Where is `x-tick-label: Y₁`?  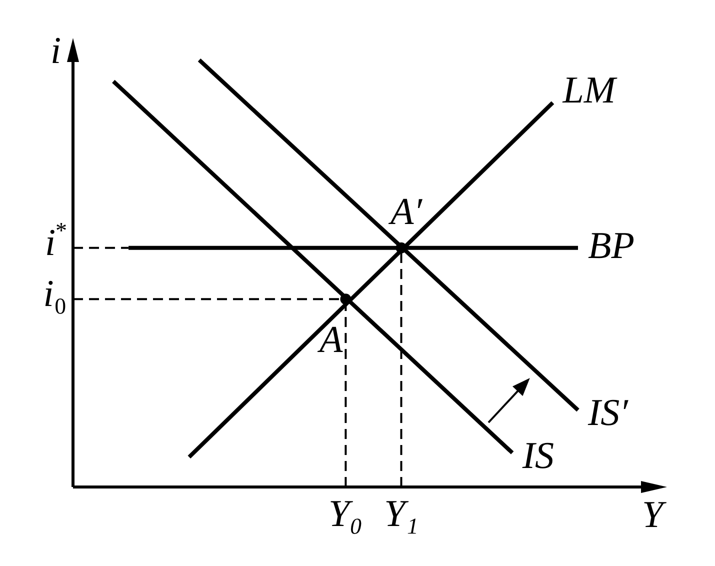 x-tick-label: Y₁ is located at coordinates (401, 513).